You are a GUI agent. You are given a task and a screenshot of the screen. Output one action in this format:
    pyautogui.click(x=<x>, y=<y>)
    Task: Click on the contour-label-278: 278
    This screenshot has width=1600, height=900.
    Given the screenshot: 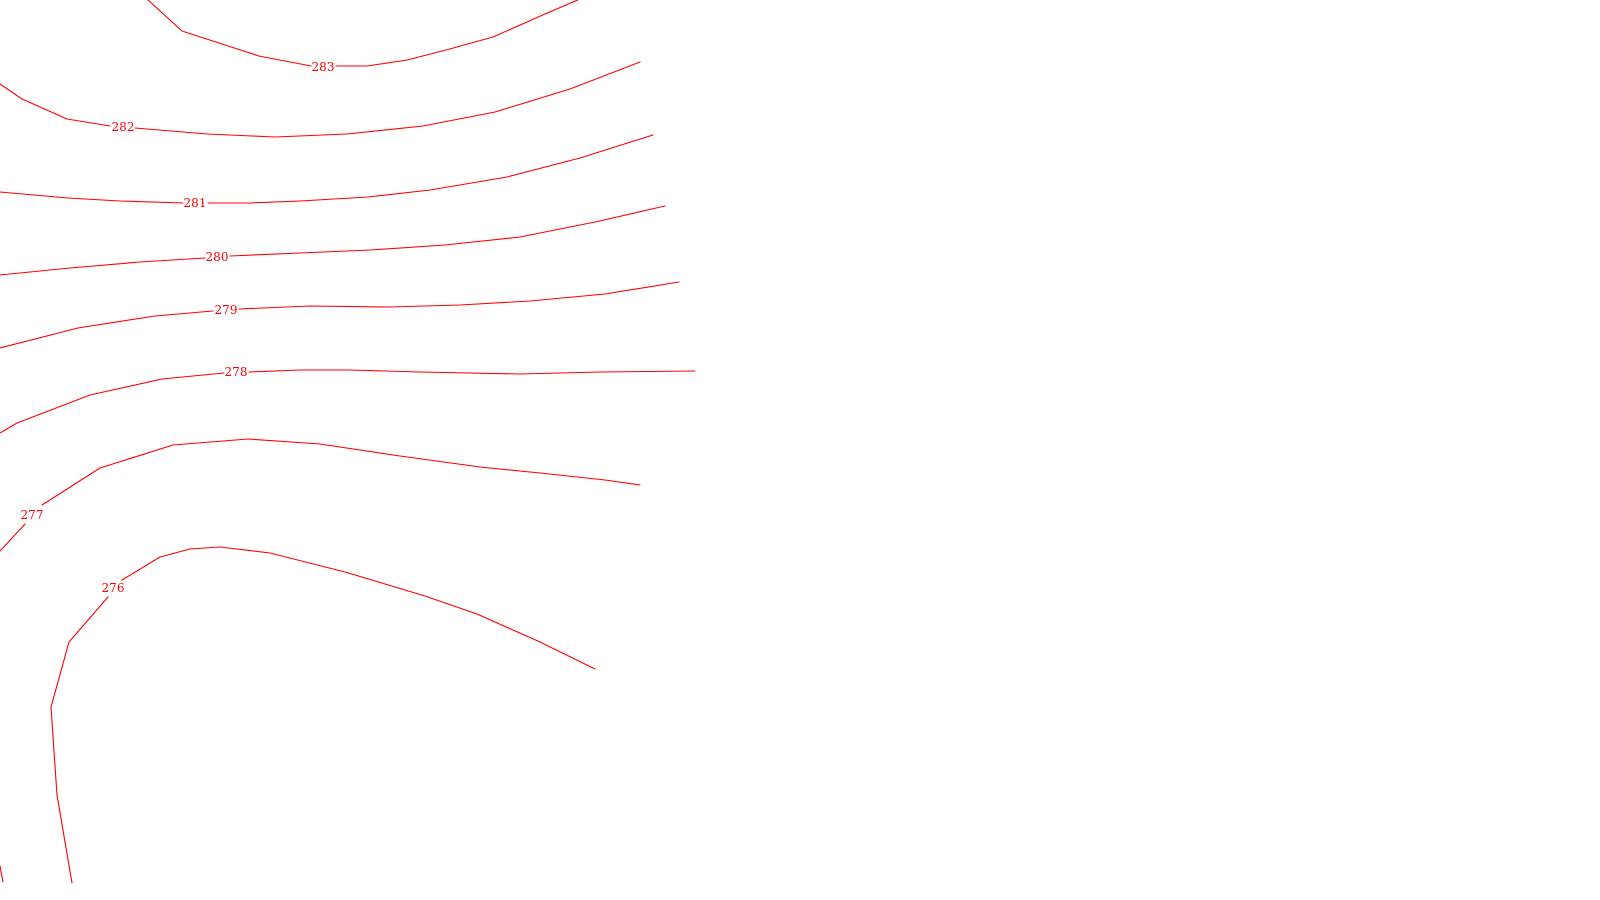 What is the action you would take?
    pyautogui.click(x=236, y=372)
    